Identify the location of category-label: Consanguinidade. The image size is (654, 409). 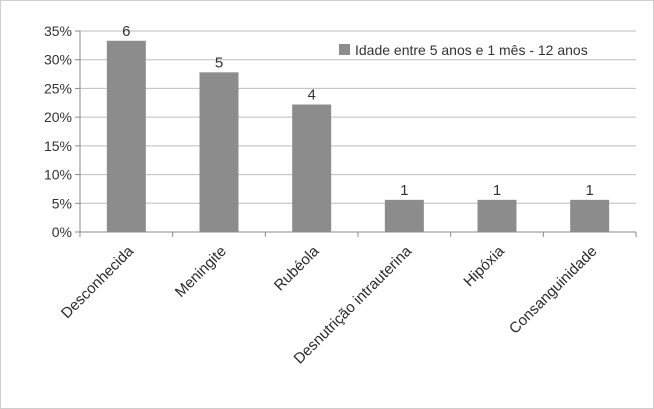
(553, 290).